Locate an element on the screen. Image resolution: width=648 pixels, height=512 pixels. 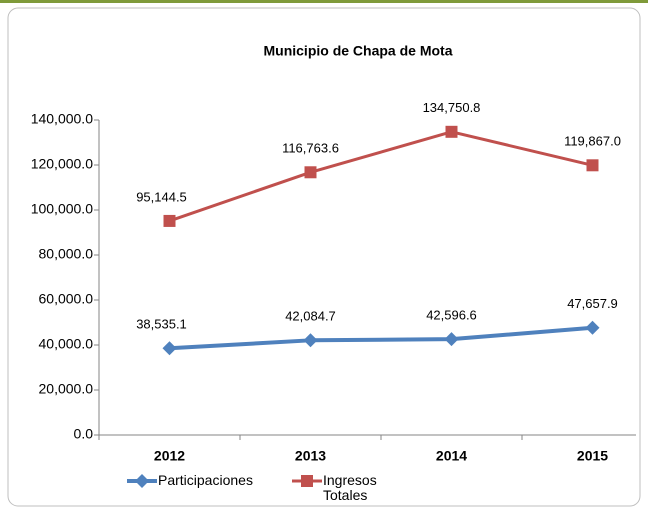
data-label: 95,144.5 is located at coordinates (161, 196).